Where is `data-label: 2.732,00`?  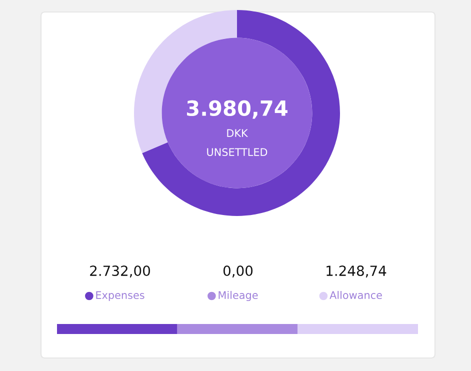 data-label: 2.732,00 is located at coordinates (120, 272).